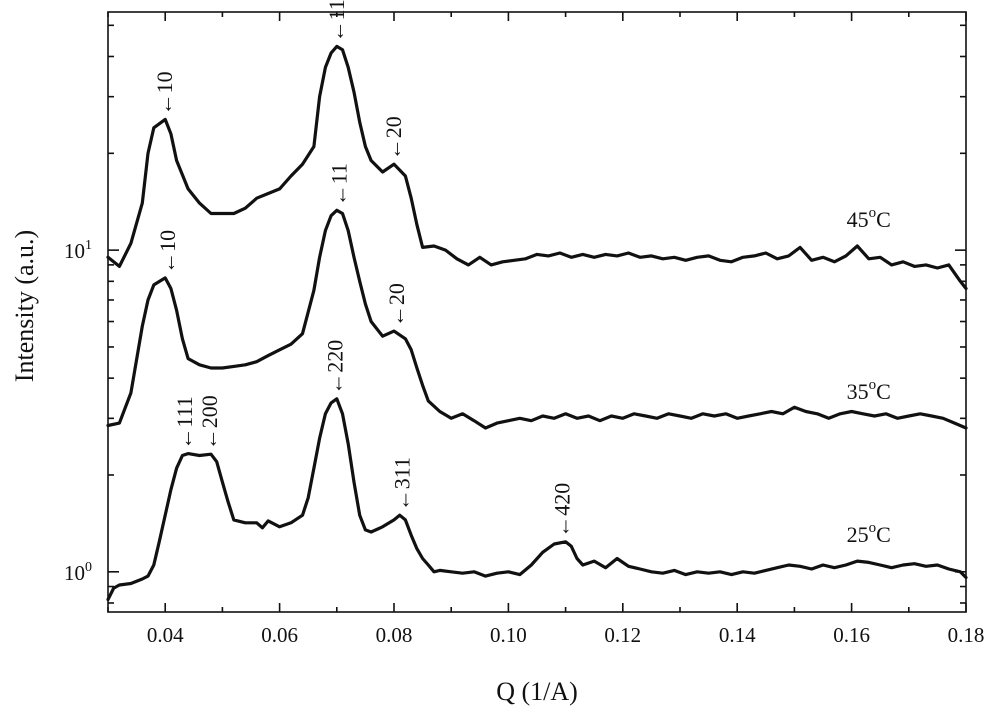 The image size is (1000, 723). What do you see at coordinates (622, 635) in the screenshot?
I see `x-tick-label: 0.12` at bounding box center [622, 635].